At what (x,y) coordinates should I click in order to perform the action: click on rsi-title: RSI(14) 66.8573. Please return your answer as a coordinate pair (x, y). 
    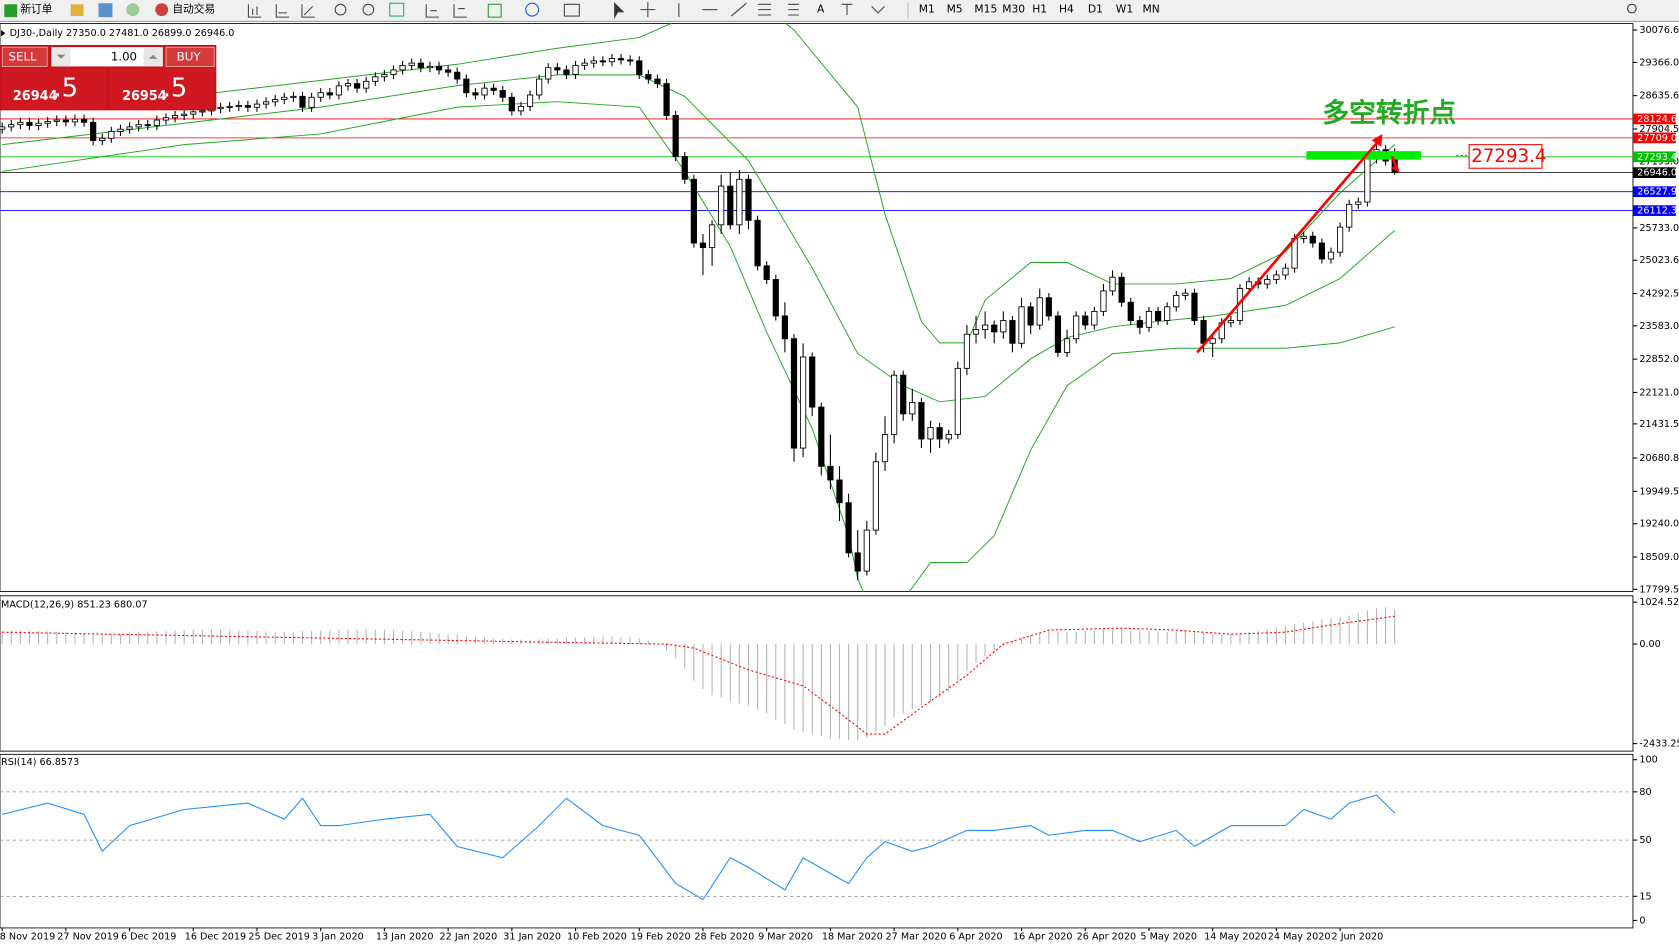
    Looking at the image, I should click on (40, 762).